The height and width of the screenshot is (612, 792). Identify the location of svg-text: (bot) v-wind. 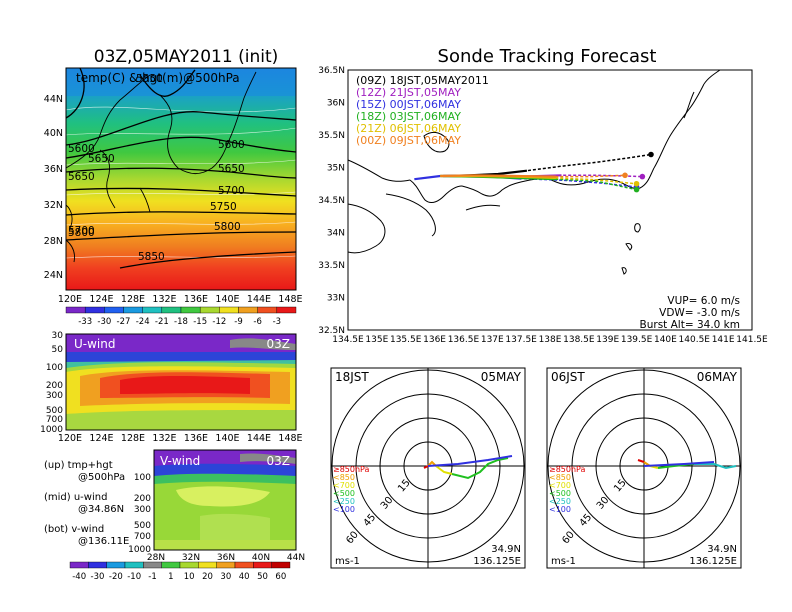
(74, 529).